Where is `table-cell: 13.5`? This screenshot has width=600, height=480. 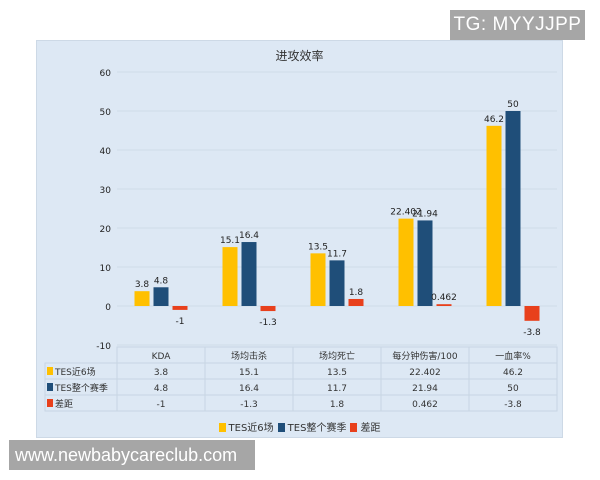 table-cell: 13.5 is located at coordinates (337, 373).